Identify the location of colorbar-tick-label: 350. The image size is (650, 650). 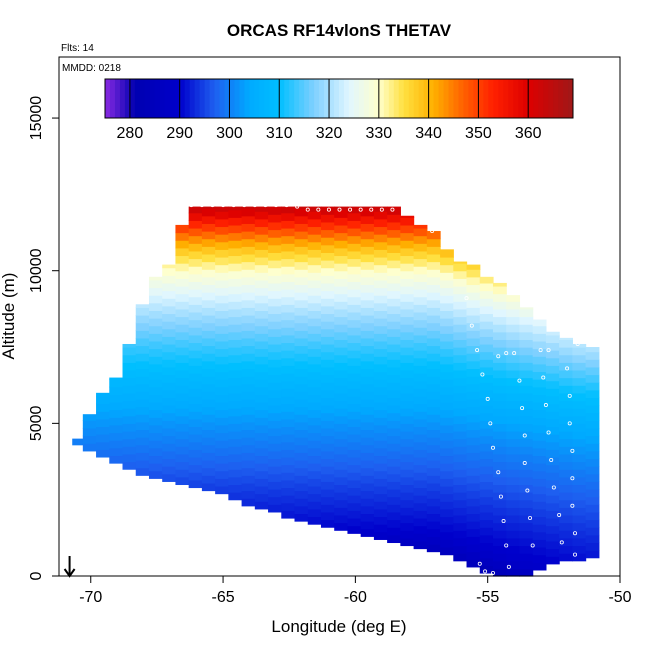
(478, 133).